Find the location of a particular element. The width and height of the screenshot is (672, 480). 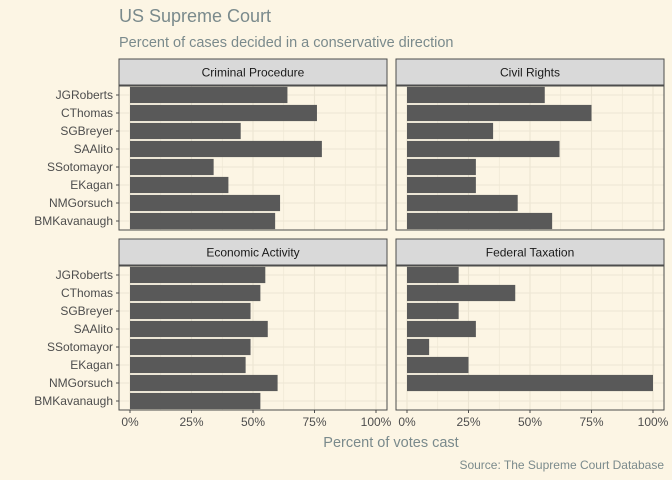

facet-title: Civil Rights is located at coordinates (530, 73).